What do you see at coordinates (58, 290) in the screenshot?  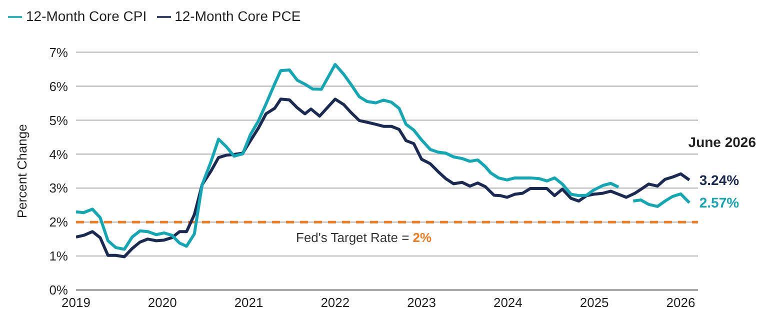 I see `y-tick-label: 0%` at bounding box center [58, 290].